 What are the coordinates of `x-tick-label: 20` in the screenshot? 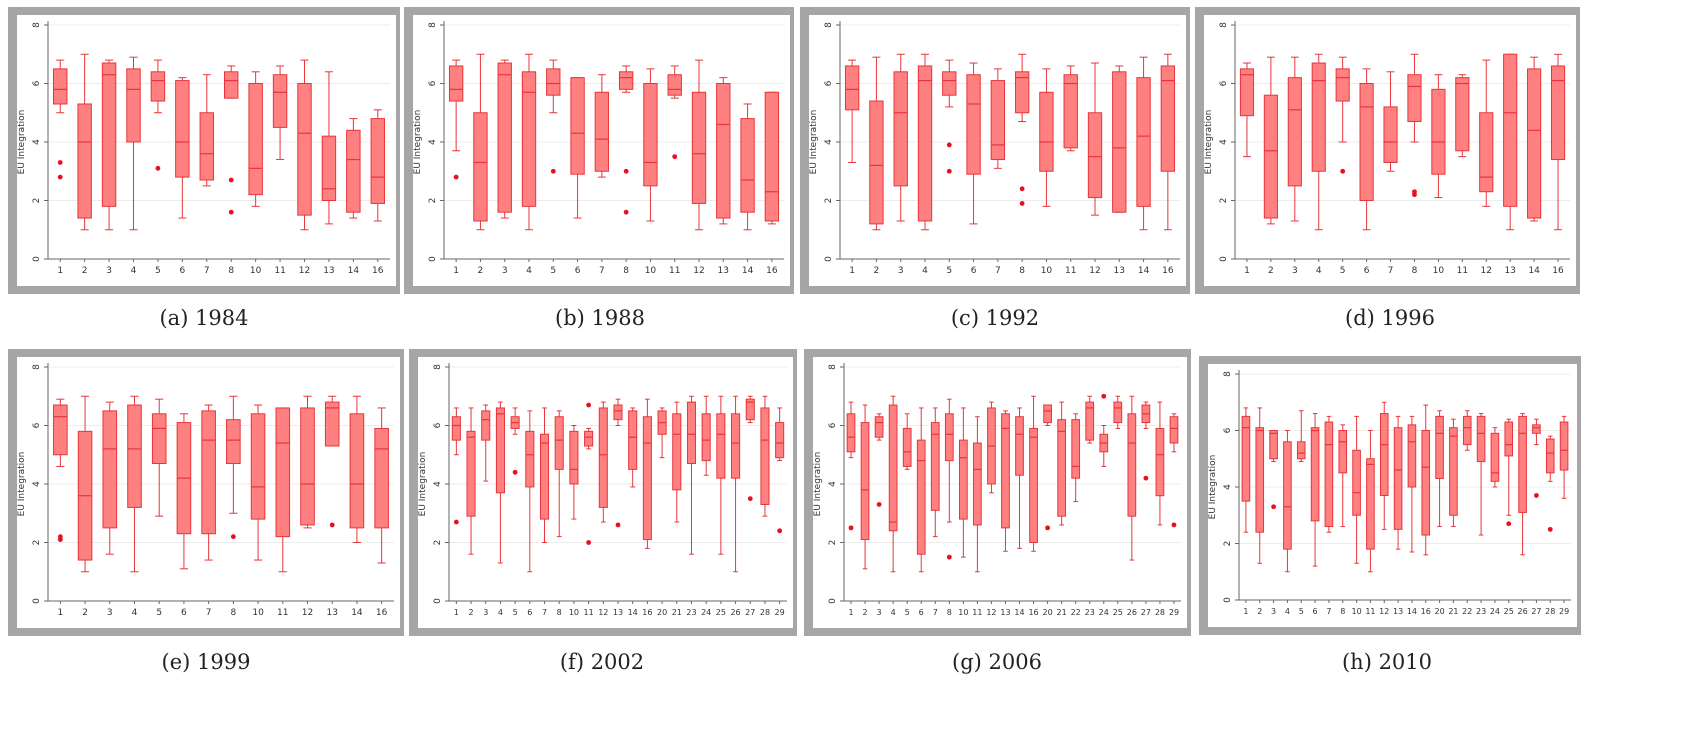 It's located at (1439, 611).